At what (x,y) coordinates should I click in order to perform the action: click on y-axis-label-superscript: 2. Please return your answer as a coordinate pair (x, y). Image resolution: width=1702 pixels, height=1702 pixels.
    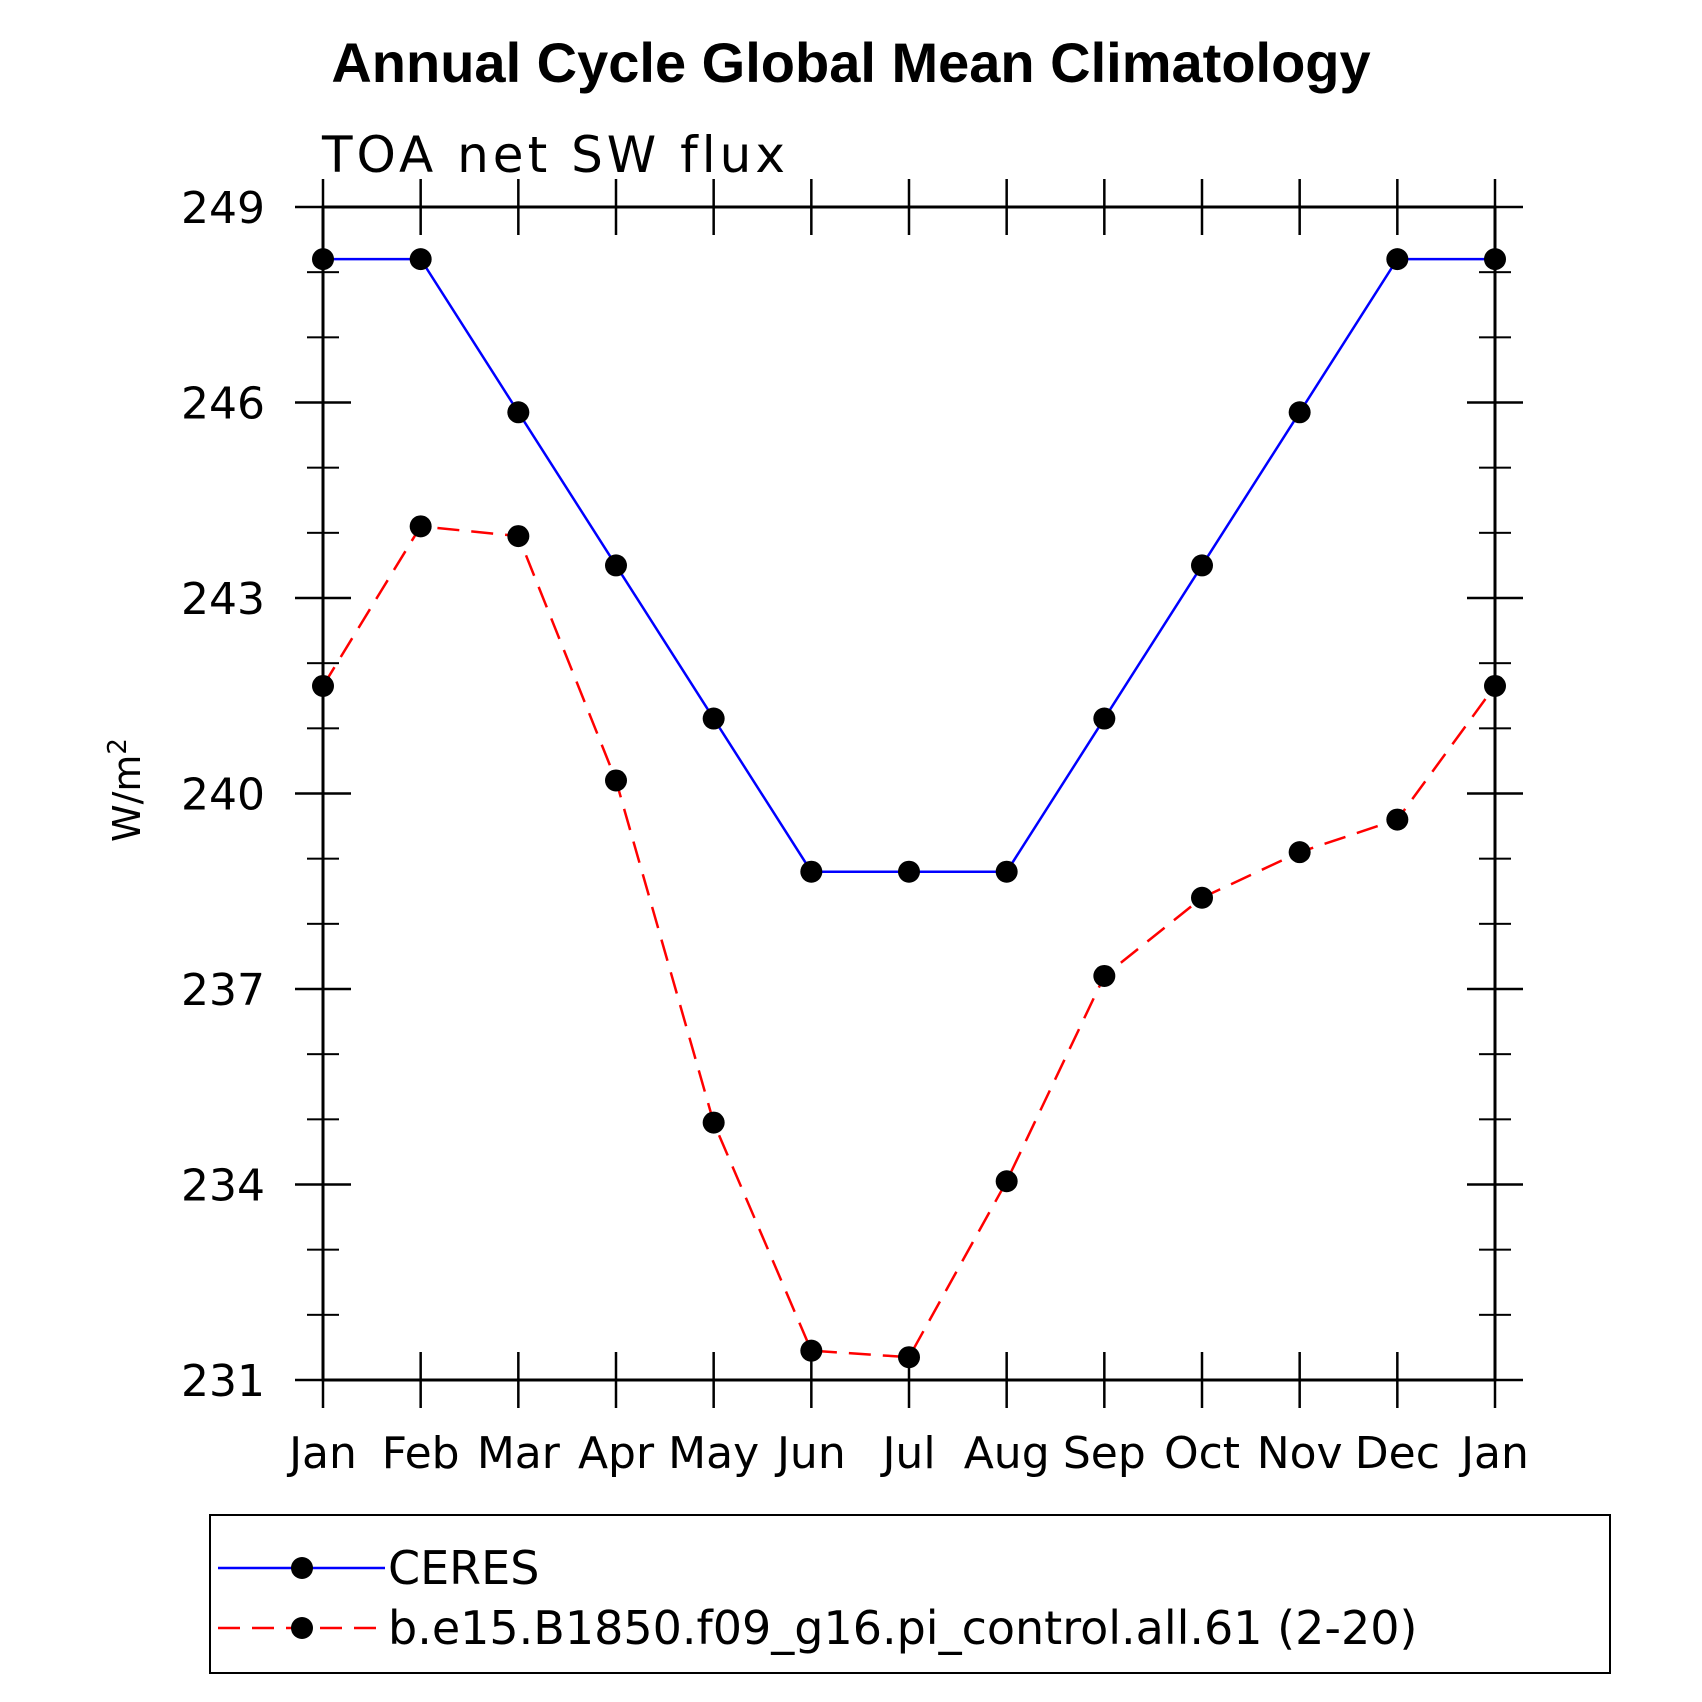
    Looking at the image, I should click on (118, 746).